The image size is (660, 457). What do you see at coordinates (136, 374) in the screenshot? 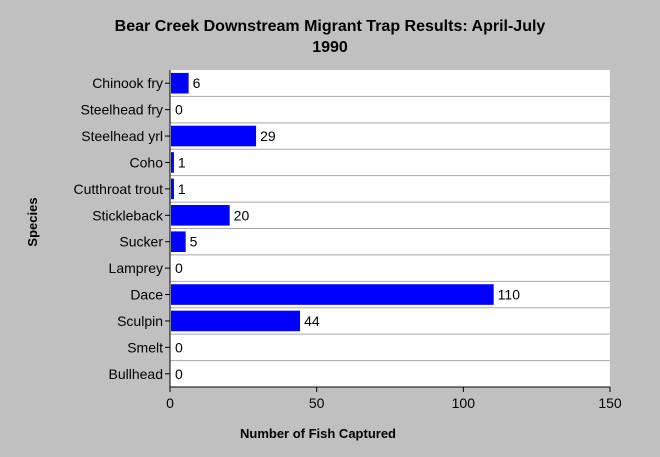
I see `category-label: Bullhead` at bounding box center [136, 374].